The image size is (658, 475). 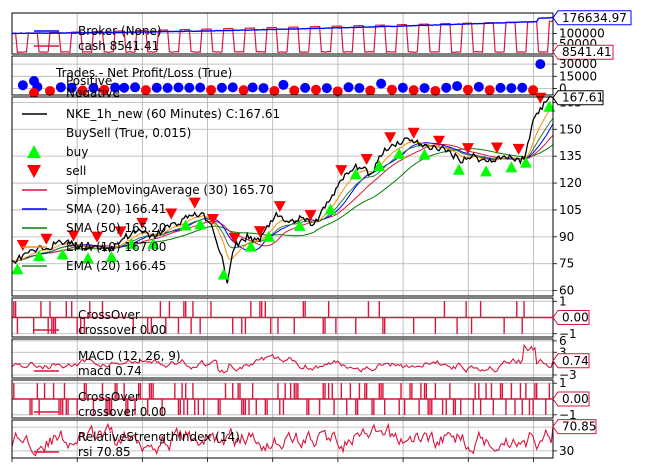 What do you see at coordinates (116, 247) in the screenshot?
I see `legend-label: EMA (10) 167.00` at bounding box center [116, 247].